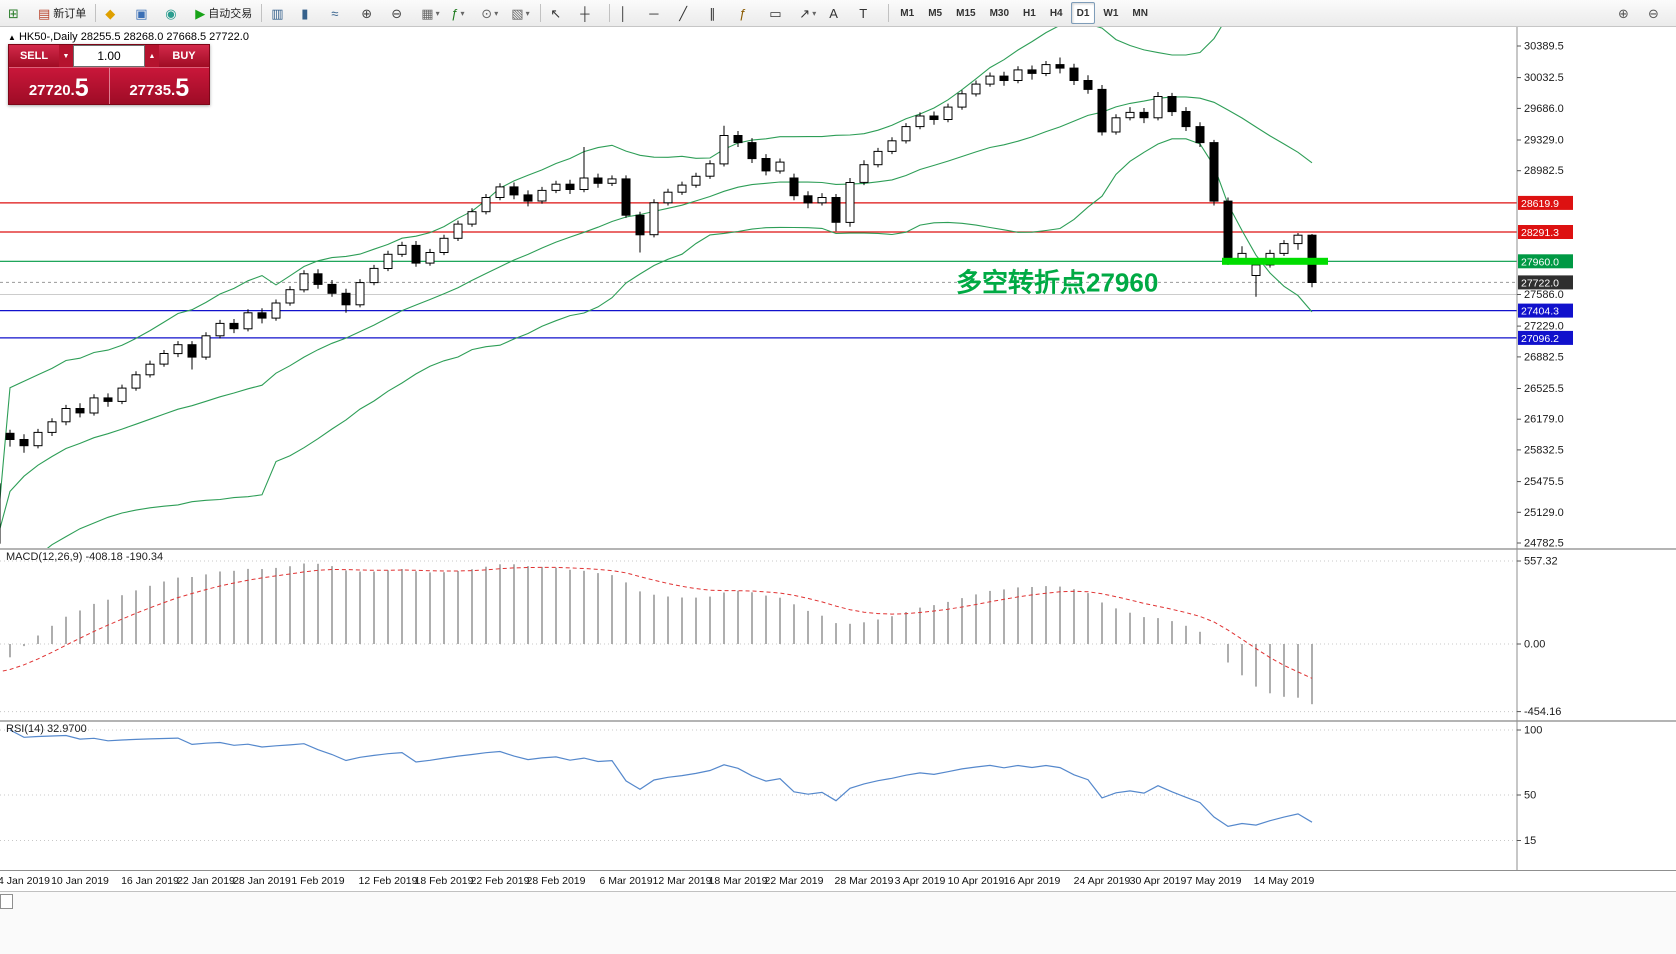 The height and width of the screenshot is (954, 1676). Describe the element at coordinates (794, 881) in the screenshot. I see `date-axis-label: 22 Mar 2019` at that location.